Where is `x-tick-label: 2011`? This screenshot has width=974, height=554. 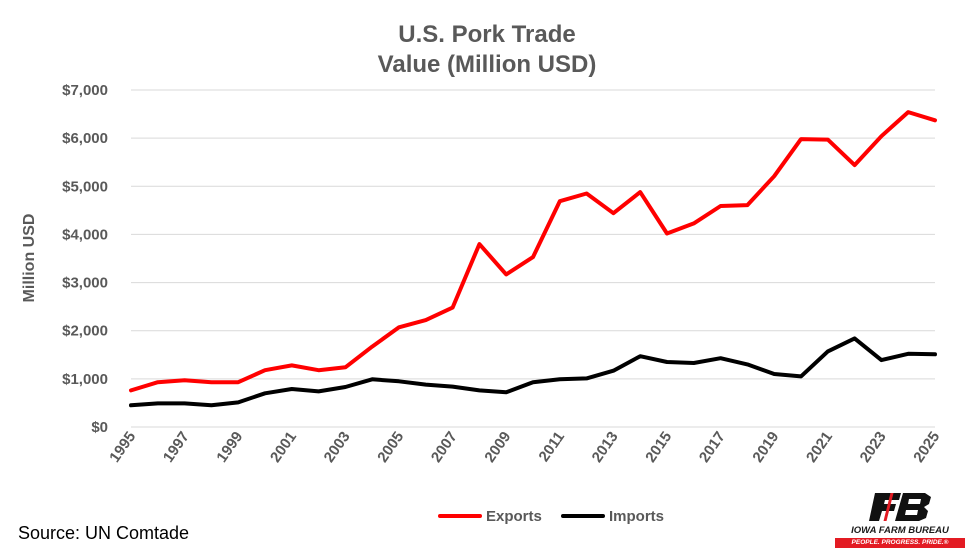 x-tick-label: 2011 is located at coordinates (551, 447).